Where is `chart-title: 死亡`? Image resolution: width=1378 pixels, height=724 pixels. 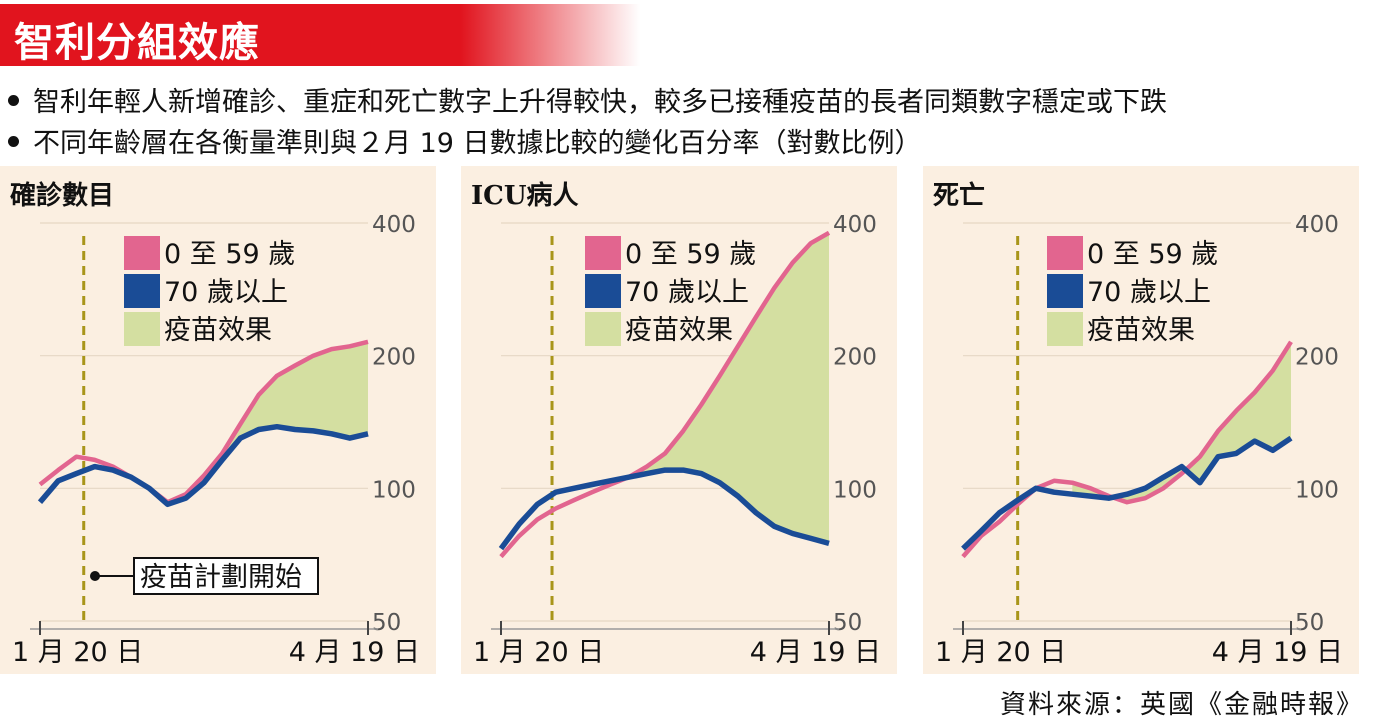 chart-title: 死亡 is located at coordinates (959, 195).